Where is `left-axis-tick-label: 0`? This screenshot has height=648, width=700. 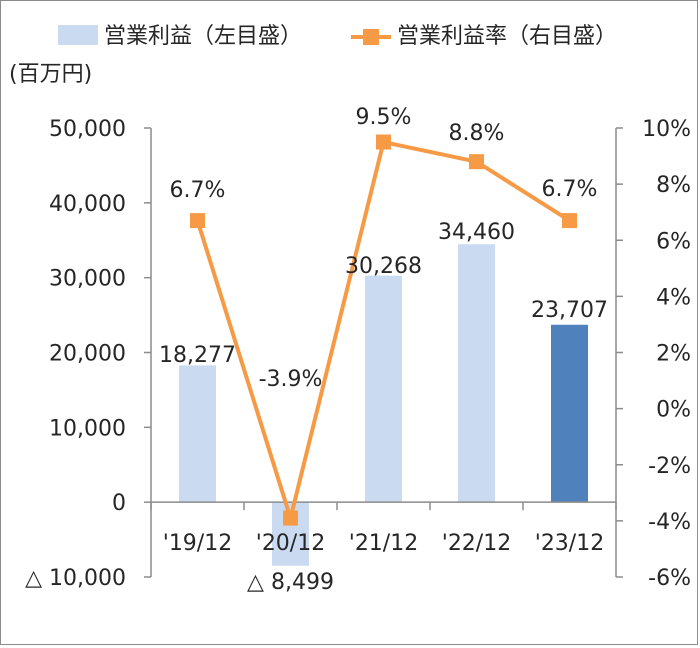
left-axis-tick-label: 0 is located at coordinates (119, 503).